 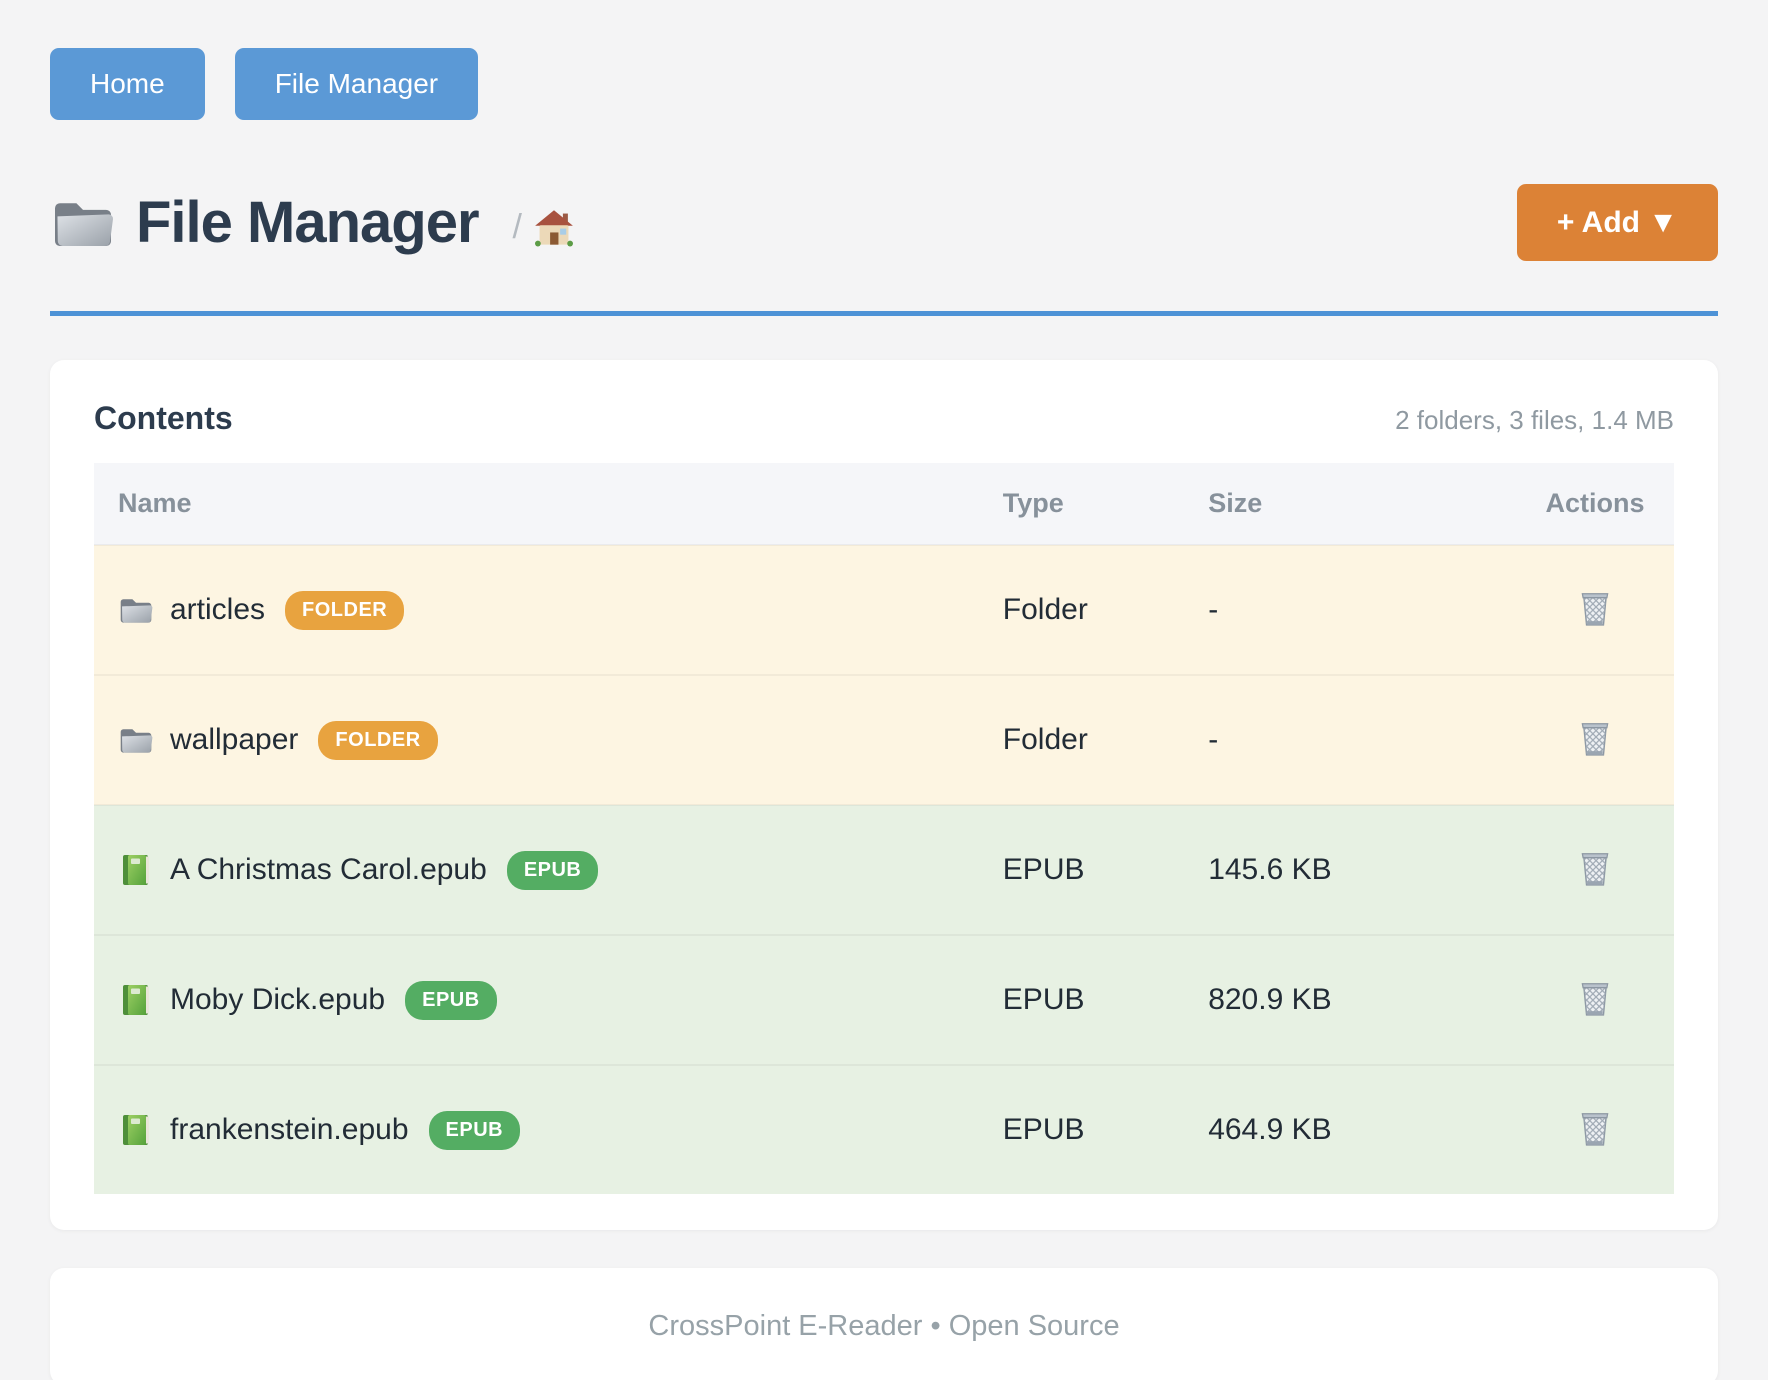 I want to click on footer: CrossPoint E-Reader • Open Source, so click(x=884, y=1324).